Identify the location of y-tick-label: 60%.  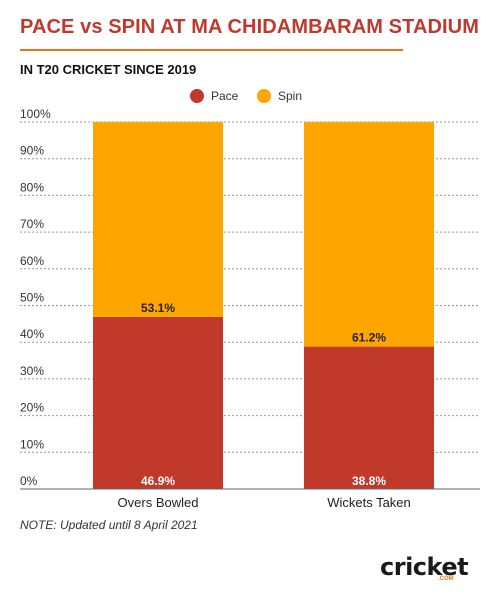
(32, 261).